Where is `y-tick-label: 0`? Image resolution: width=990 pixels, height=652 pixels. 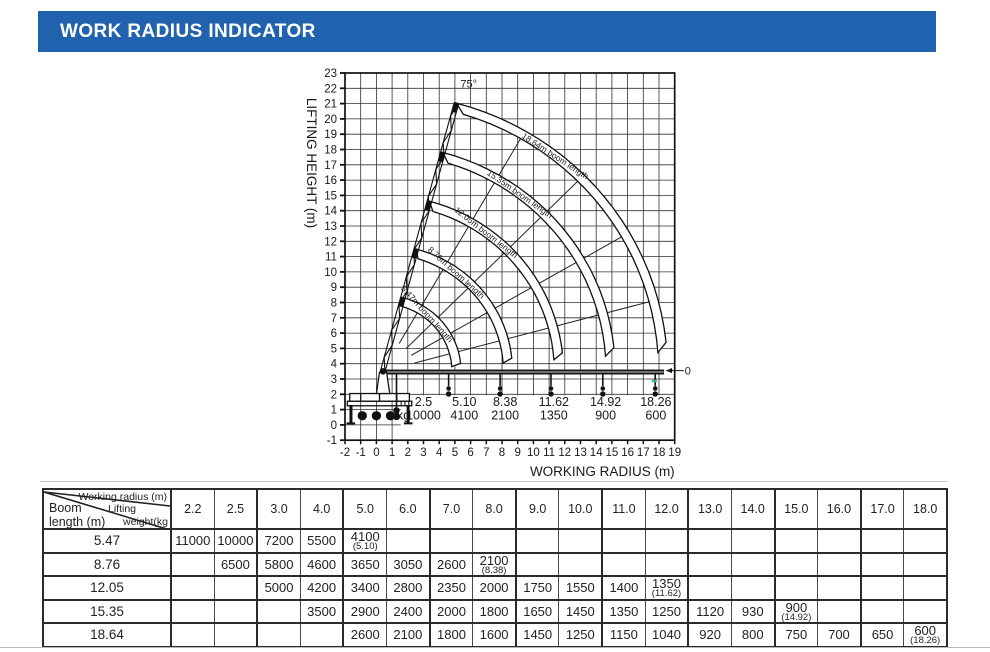
y-tick-label: 0 is located at coordinates (334, 426).